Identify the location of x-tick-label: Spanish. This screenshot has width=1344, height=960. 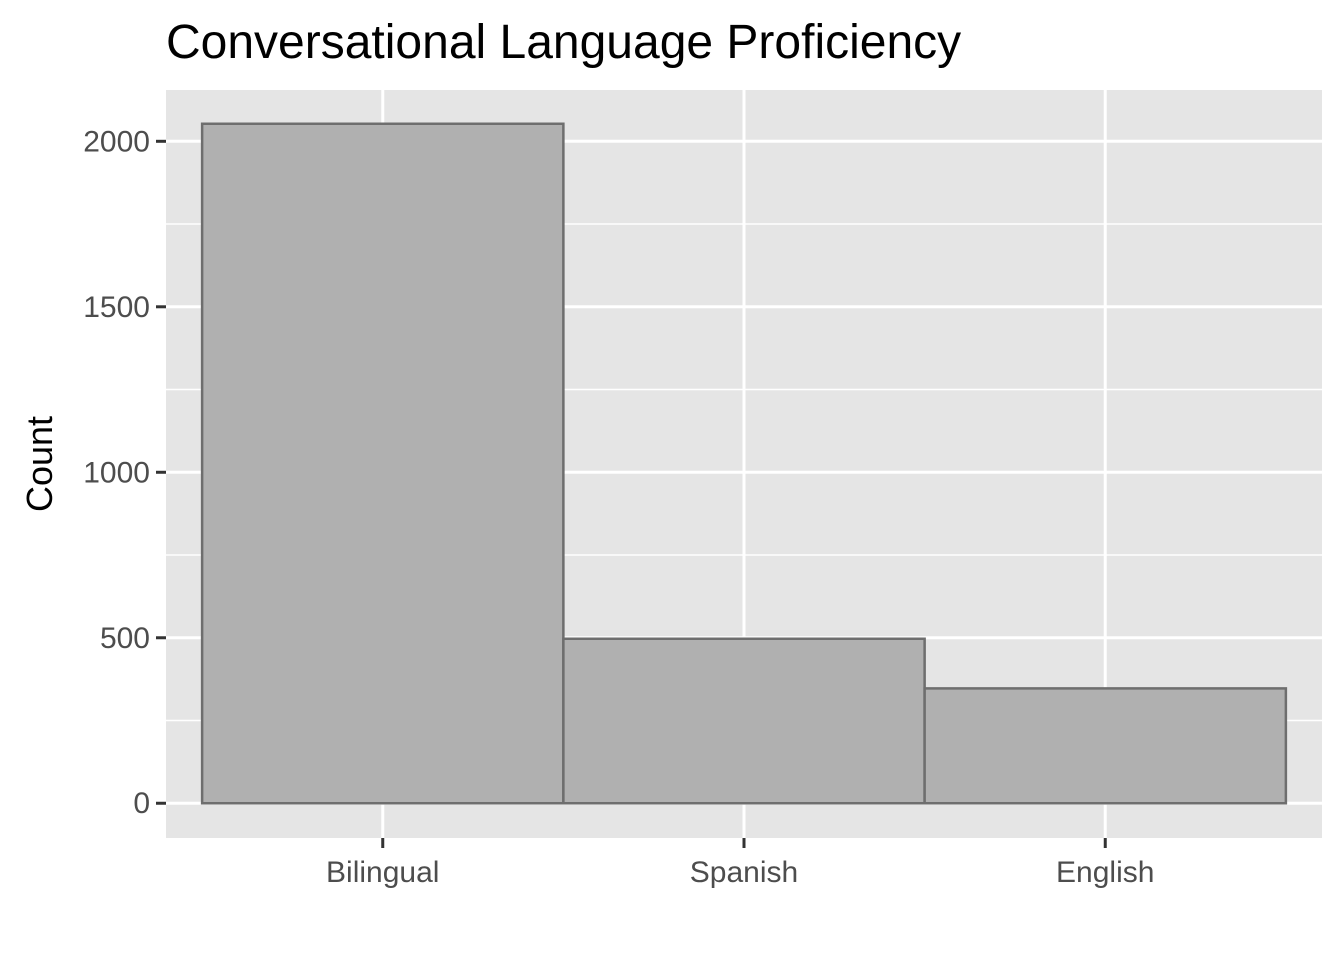
(744, 872).